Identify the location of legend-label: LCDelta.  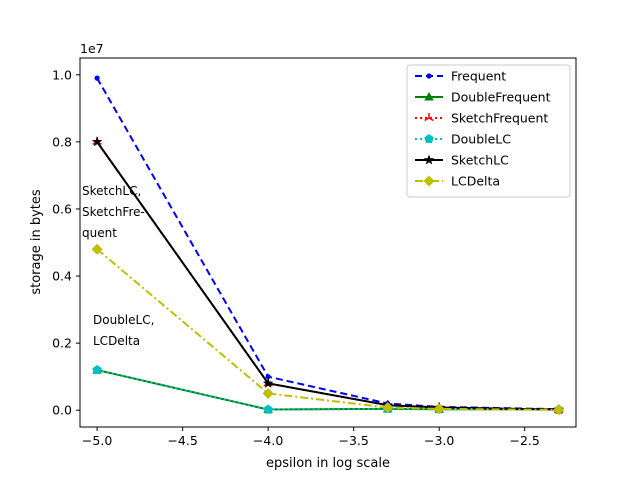
(475, 181).